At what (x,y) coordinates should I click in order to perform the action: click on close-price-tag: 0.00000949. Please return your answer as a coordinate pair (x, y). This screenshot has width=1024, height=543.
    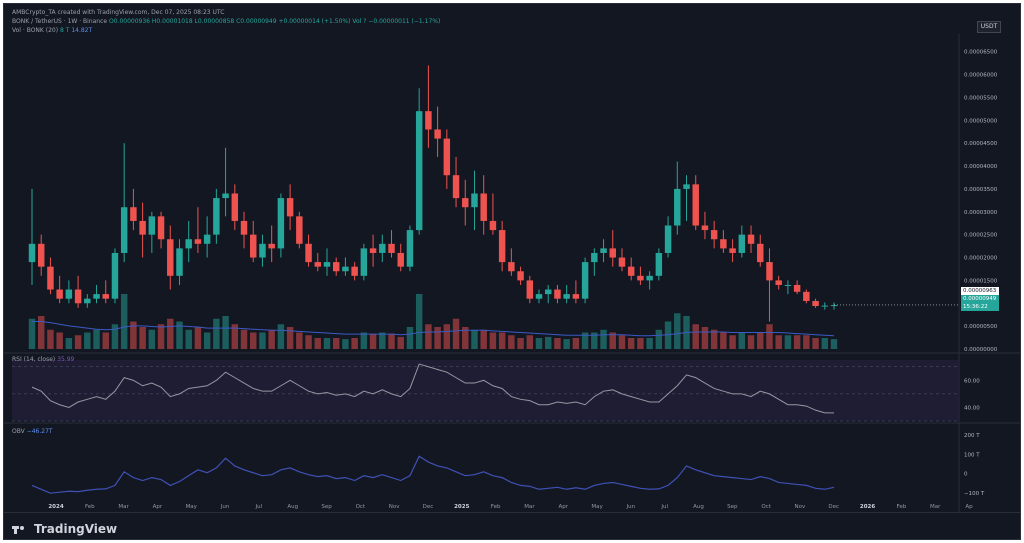
    Looking at the image, I should click on (980, 299).